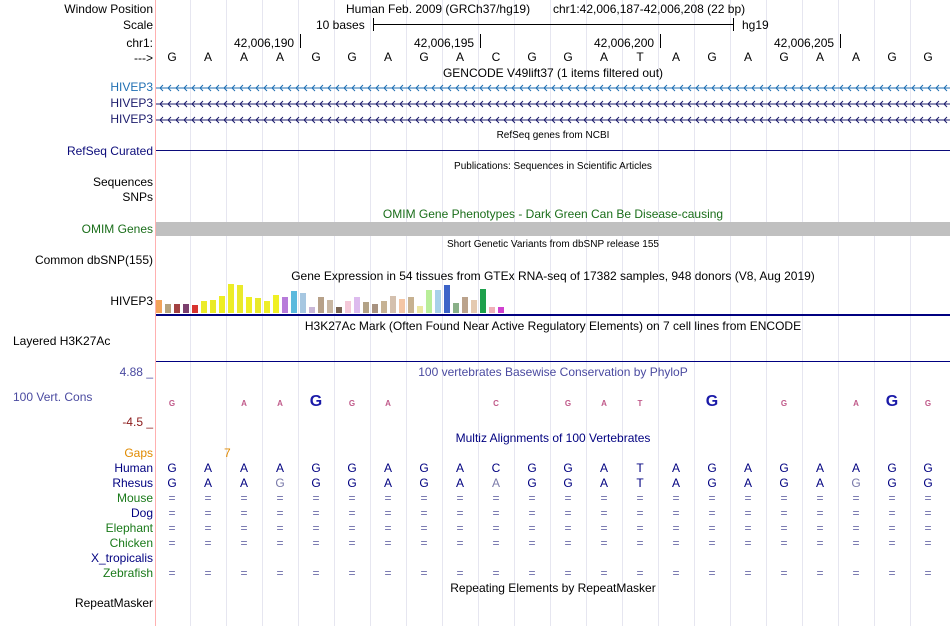  I want to click on repeatmasker-label: RepeatMasker, so click(113, 603).